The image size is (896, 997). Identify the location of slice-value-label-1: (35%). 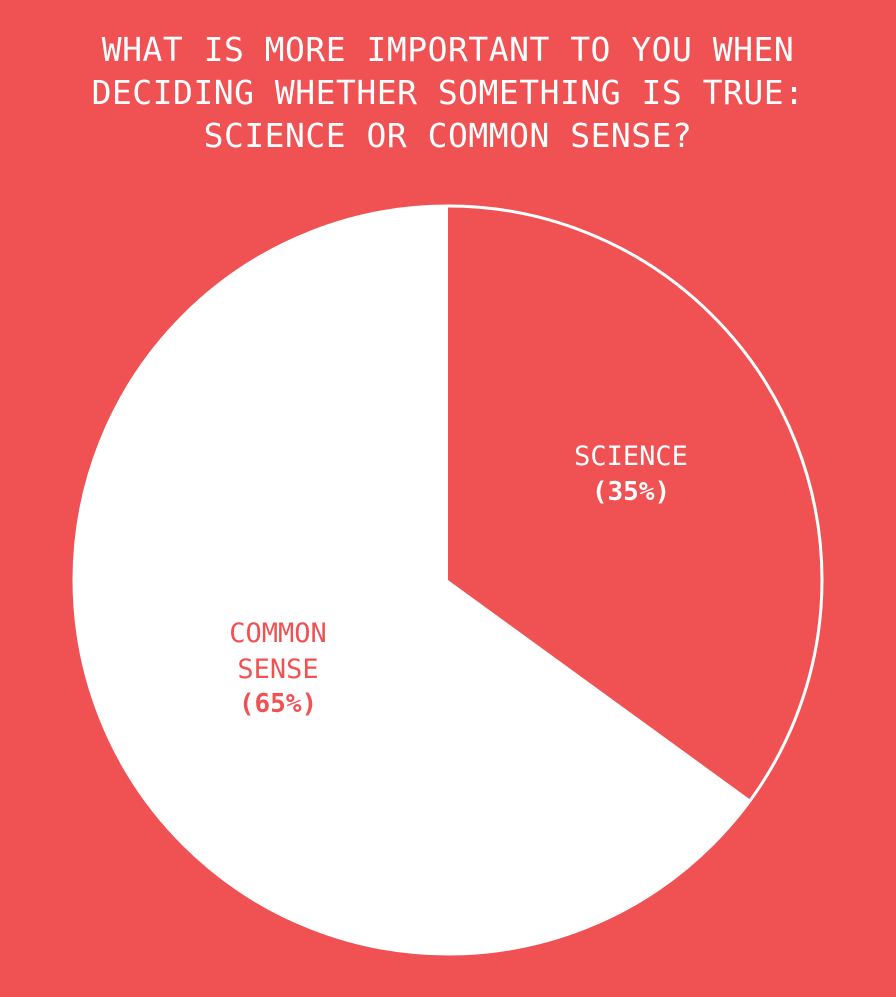
(631, 492).